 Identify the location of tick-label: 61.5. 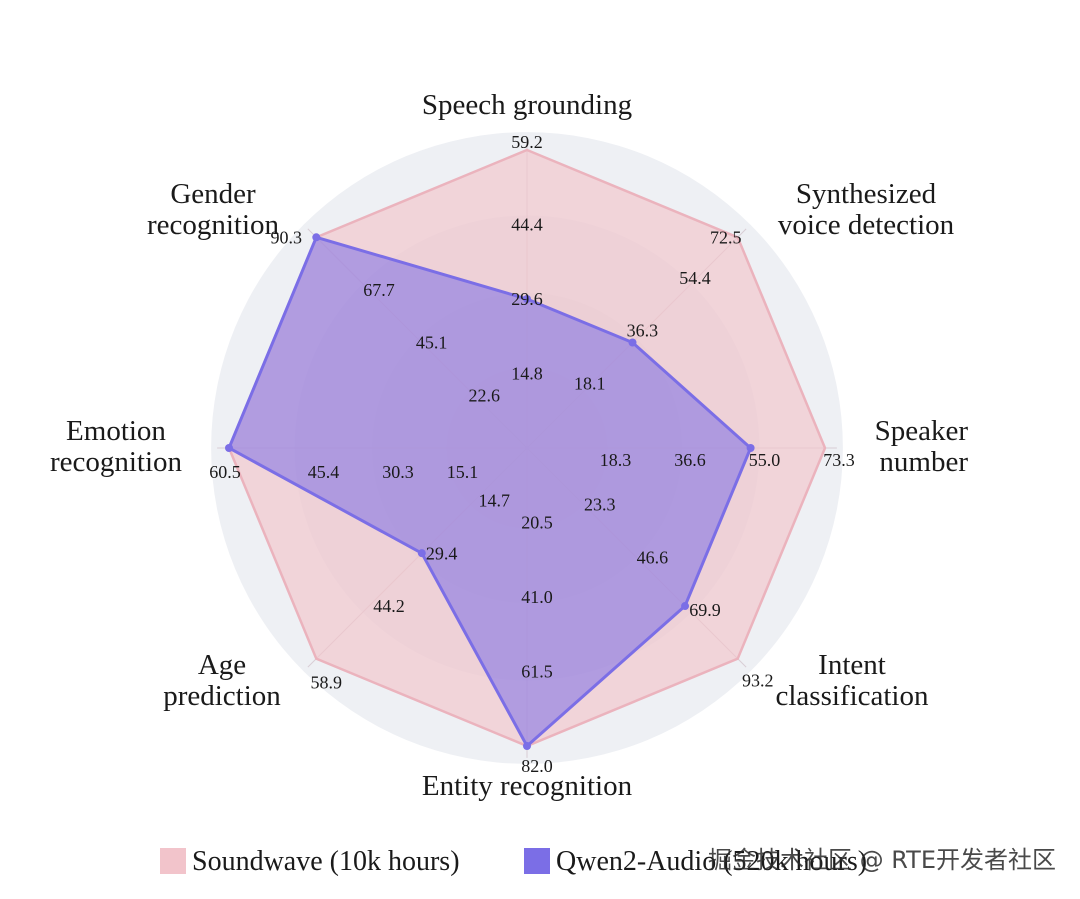
(537, 672).